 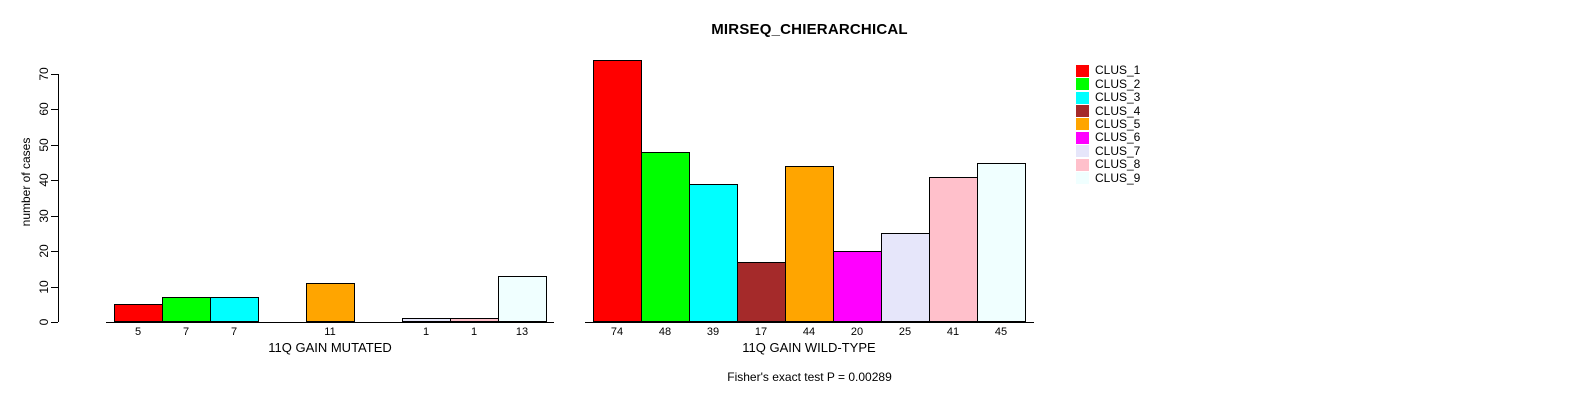 What do you see at coordinates (330, 332) in the screenshot?
I see `bar-value-label: 11` at bounding box center [330, 332].